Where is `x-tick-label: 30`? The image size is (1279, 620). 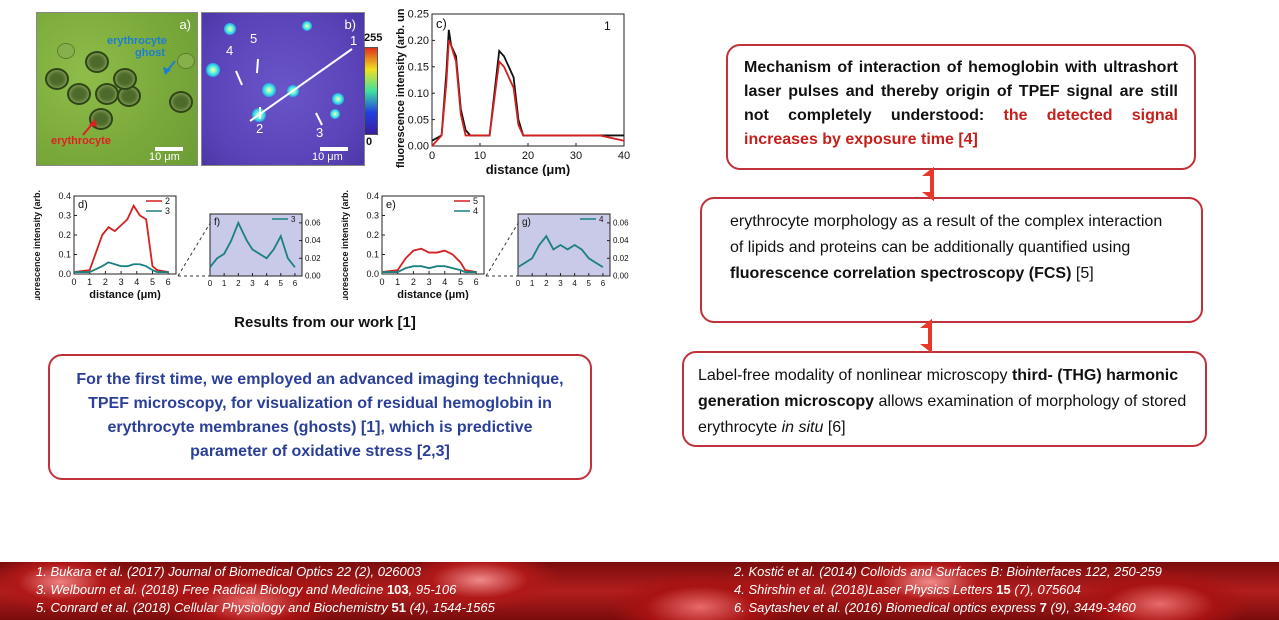 x-tick-label: 30 is located at coordinates (576, 156).